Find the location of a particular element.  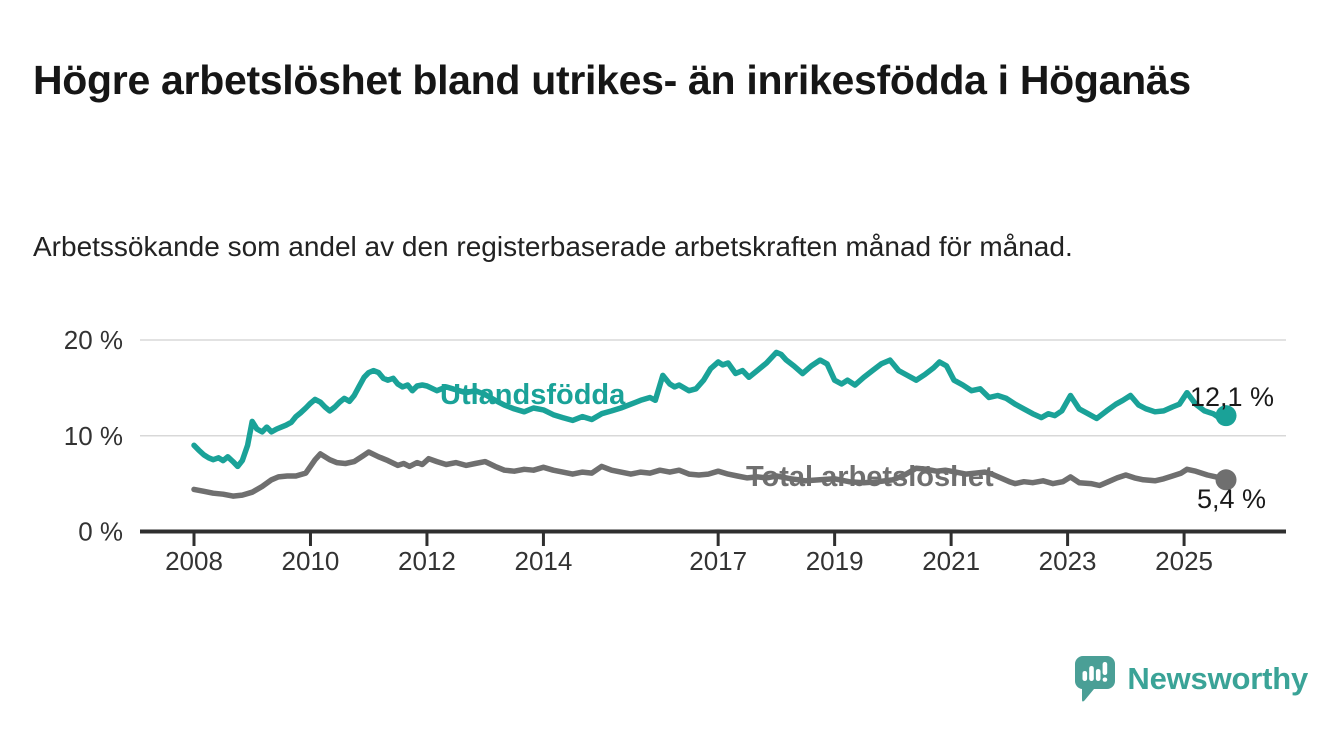

series-line-utlandsfodda is located at coordinates (710, 409).